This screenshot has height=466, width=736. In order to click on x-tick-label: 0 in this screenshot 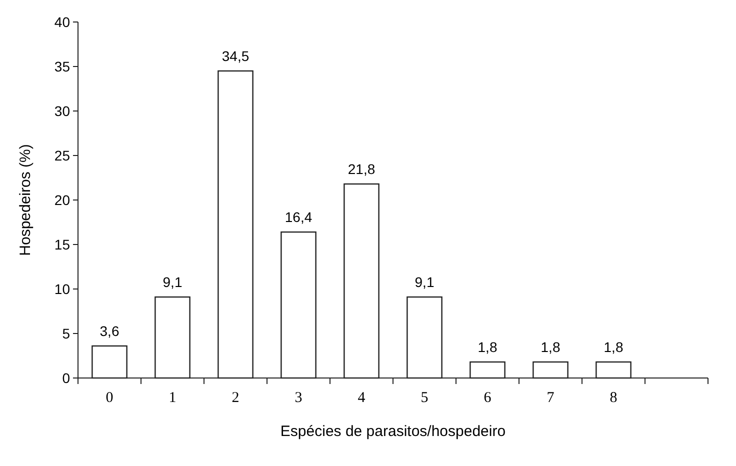, I will do `click(110, 398)`.